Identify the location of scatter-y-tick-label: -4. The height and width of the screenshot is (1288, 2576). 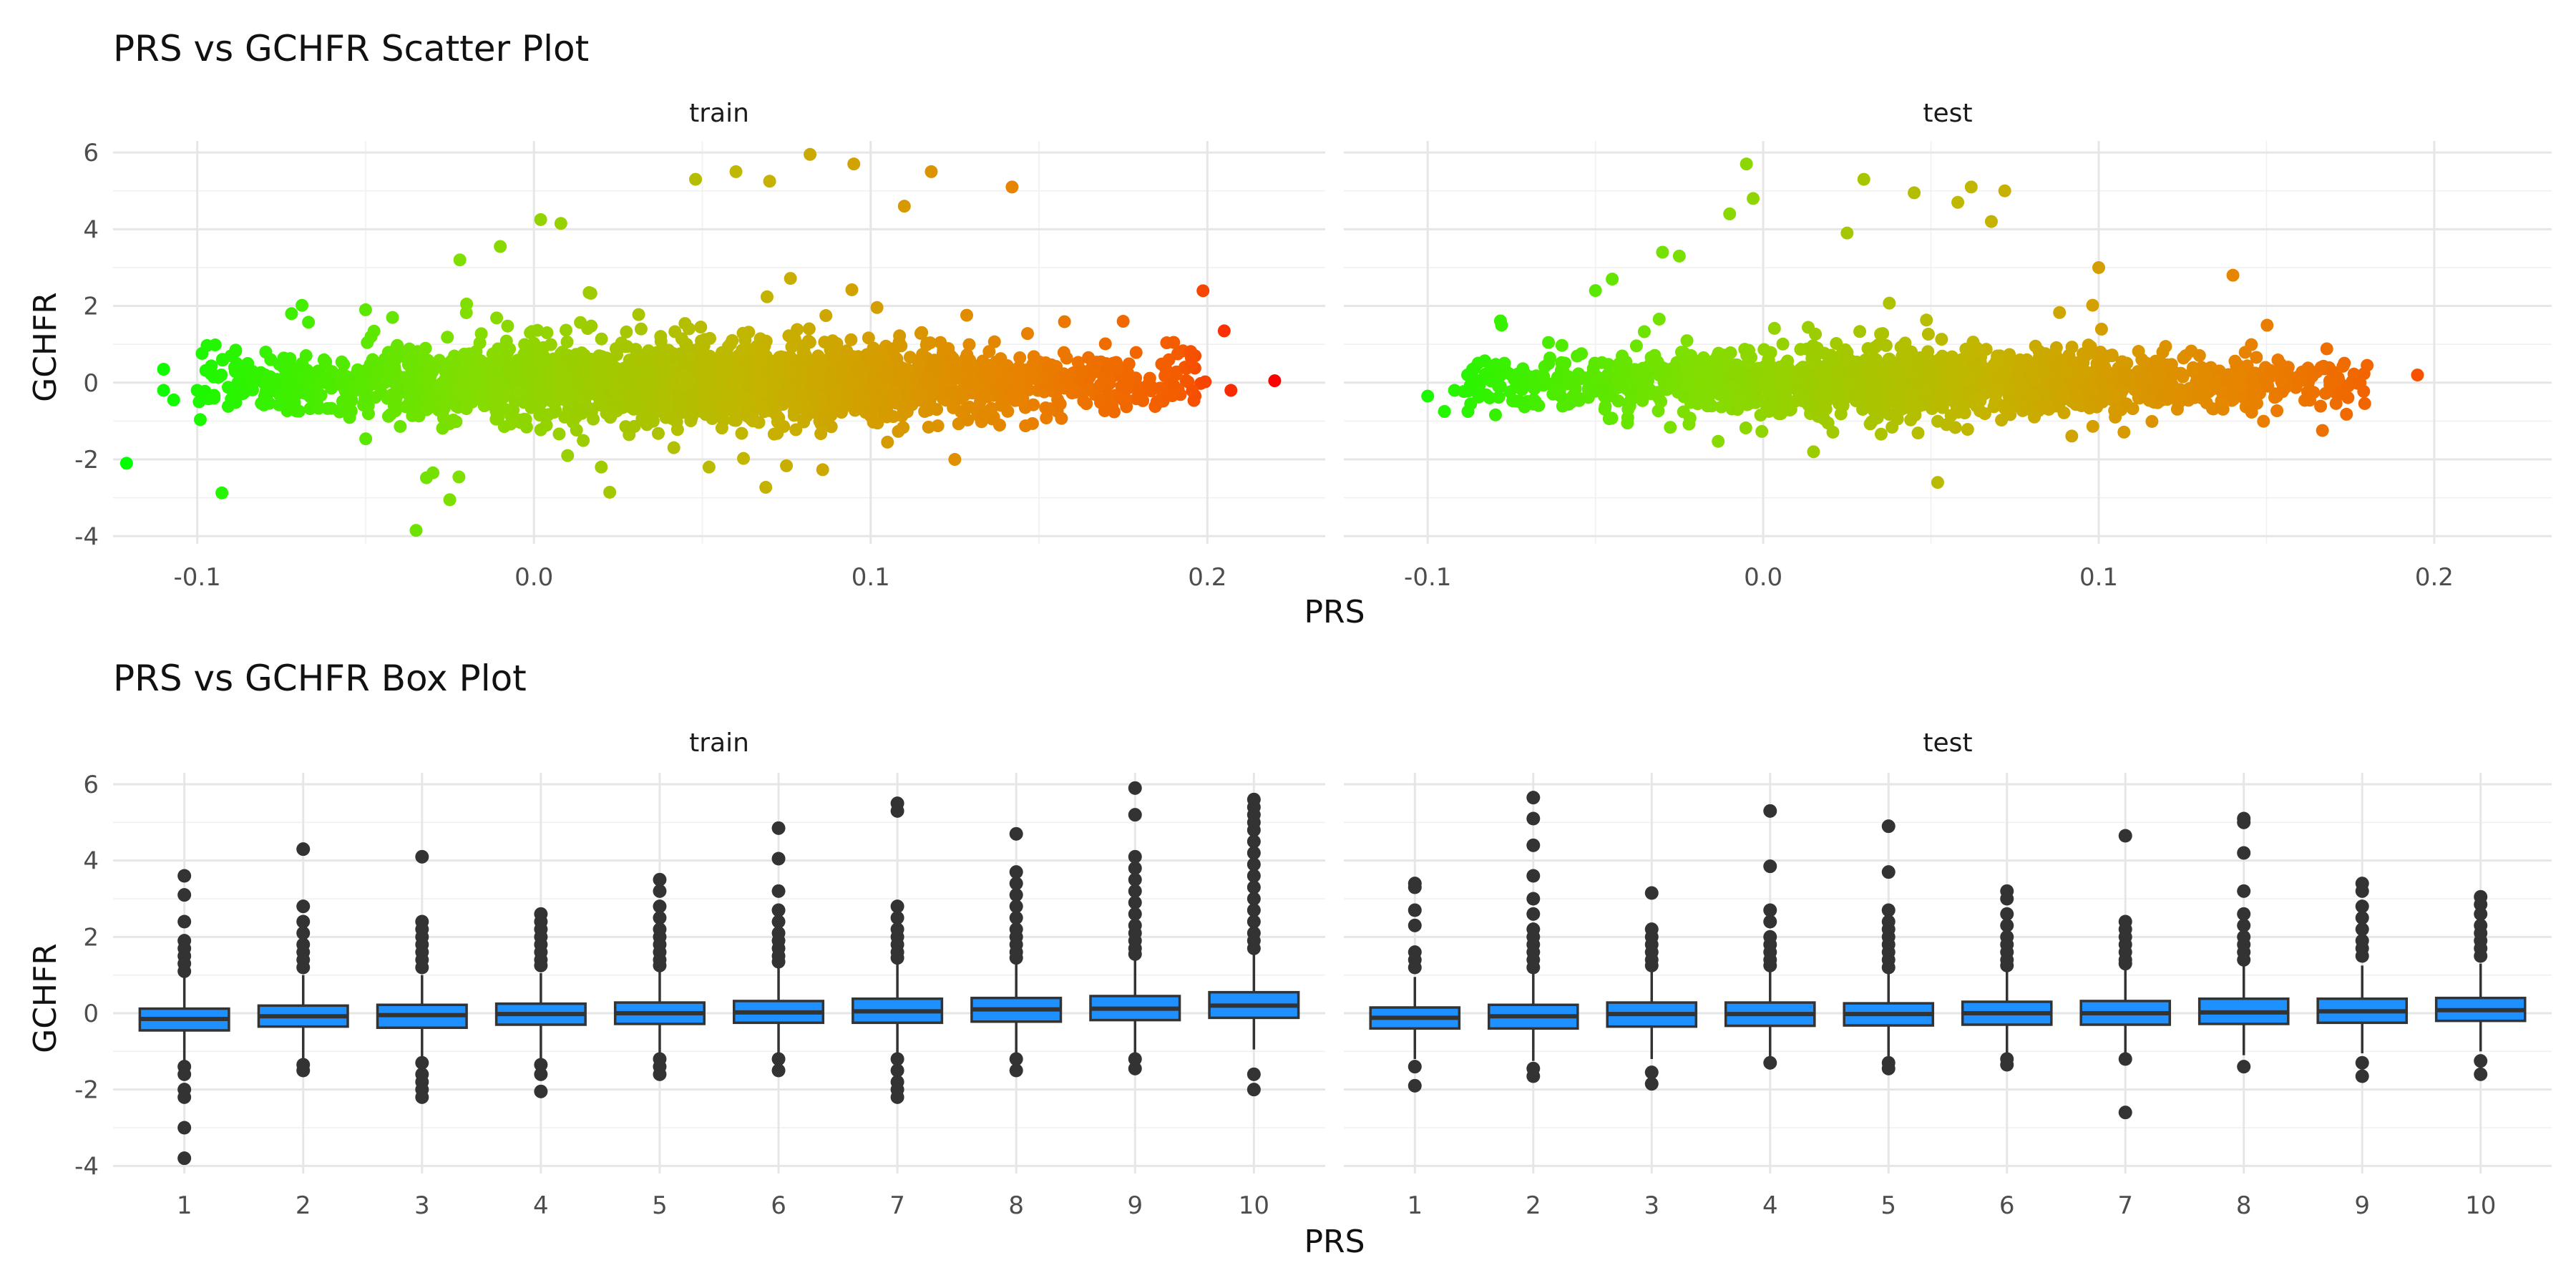
(86, 536).